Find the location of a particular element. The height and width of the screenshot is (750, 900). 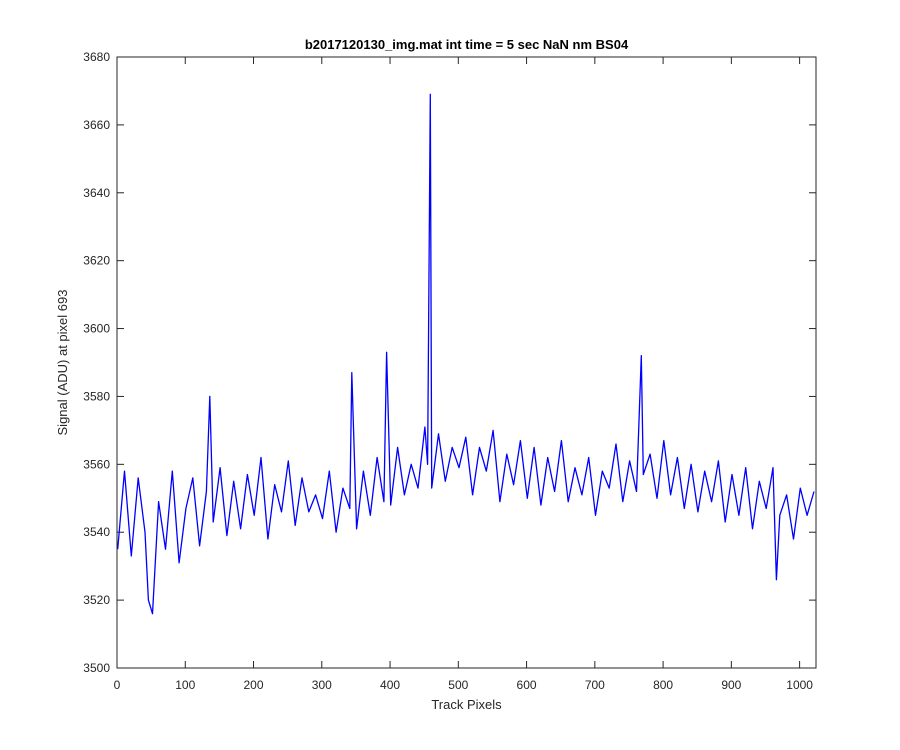

y-tick-label: 3500 is located at coordinates (96, 668).